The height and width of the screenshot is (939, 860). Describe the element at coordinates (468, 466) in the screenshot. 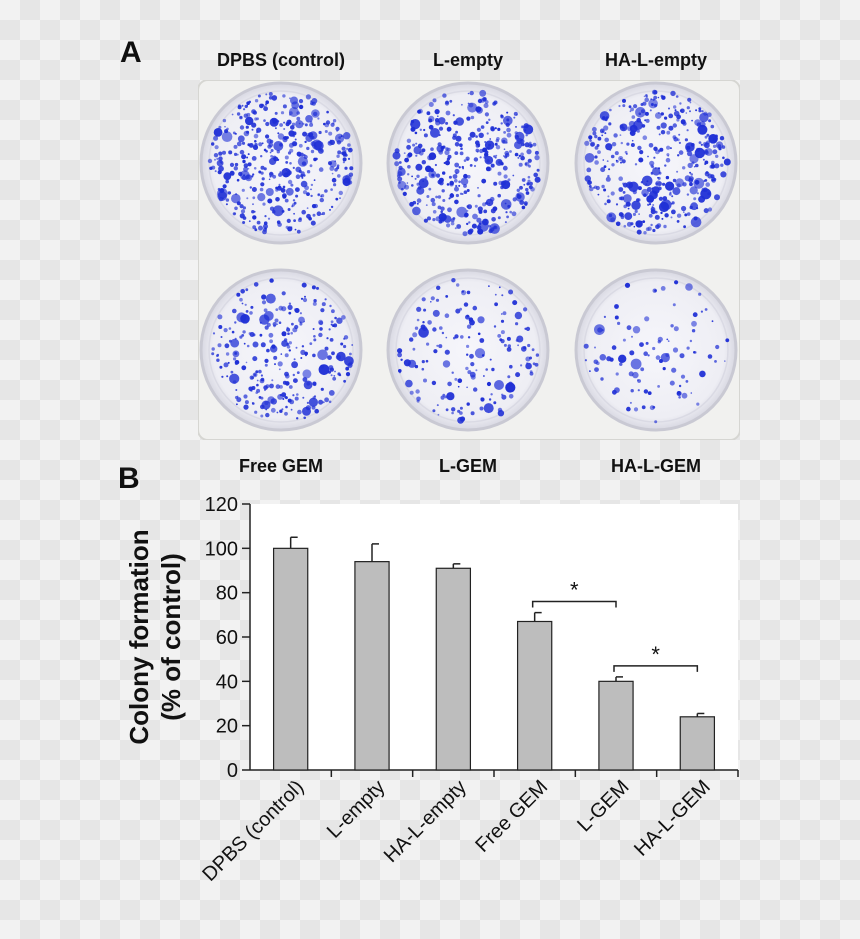

I see `plate-label-l-gem: L-GEM` at that location.